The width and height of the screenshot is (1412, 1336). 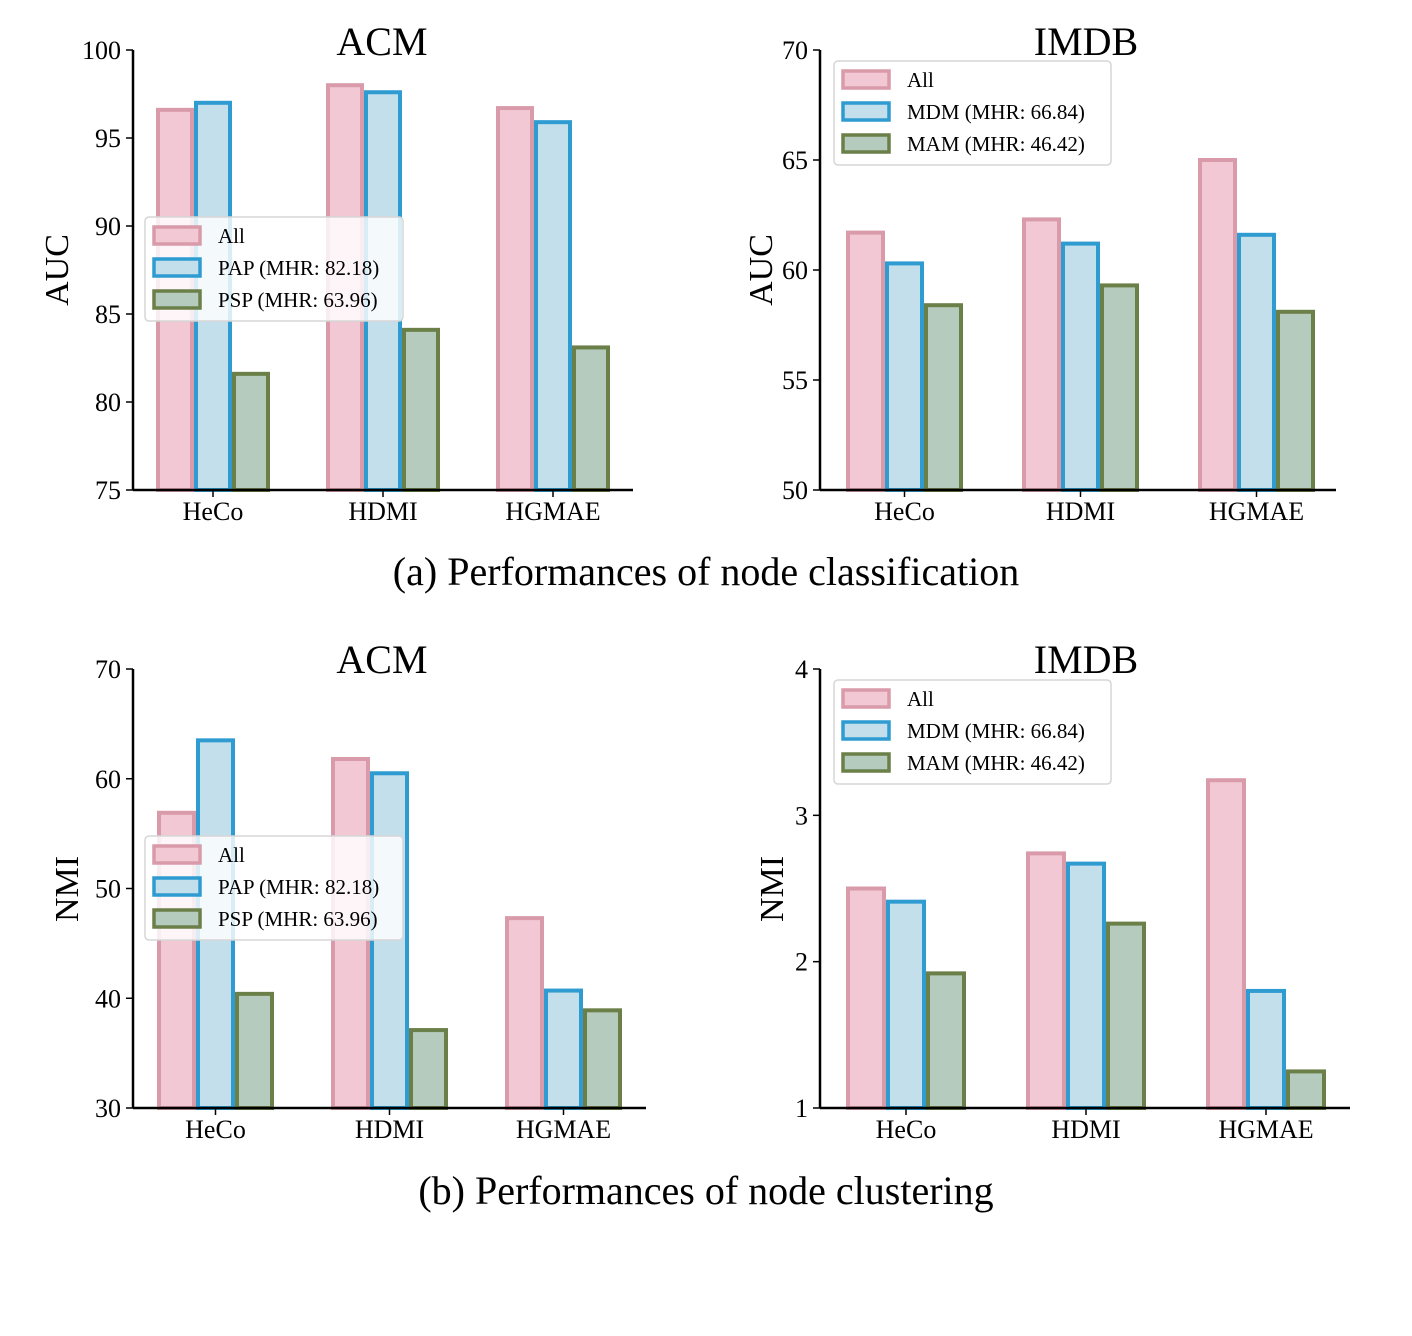 I want to click on y-tick-label: 75, so click(x=108, y=490).